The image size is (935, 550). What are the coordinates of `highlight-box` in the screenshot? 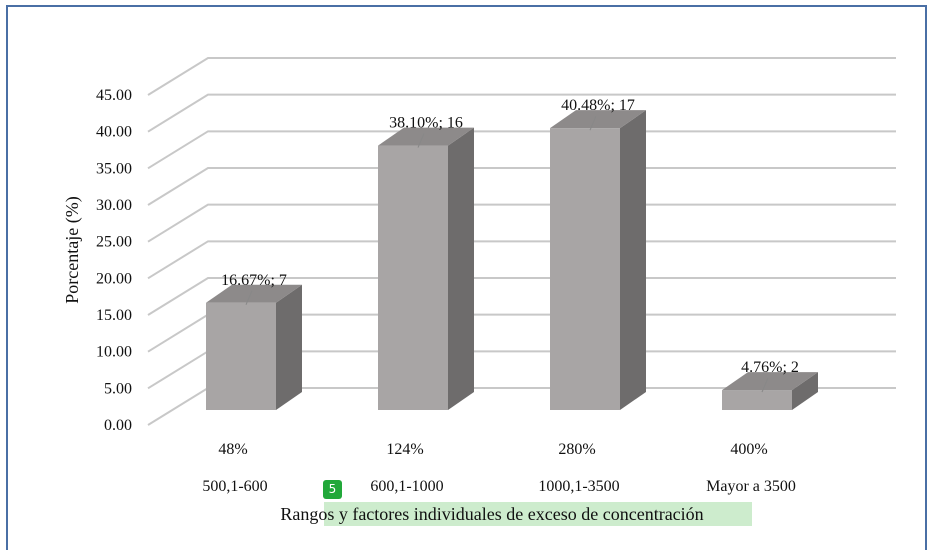 It's located at (538, 514).